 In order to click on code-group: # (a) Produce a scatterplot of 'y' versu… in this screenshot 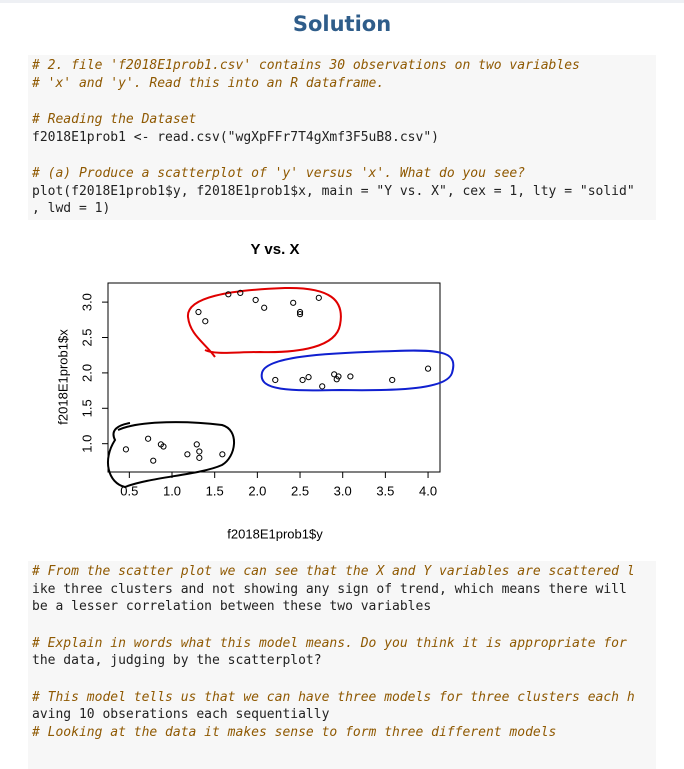, I will do `click(344, 191)`.